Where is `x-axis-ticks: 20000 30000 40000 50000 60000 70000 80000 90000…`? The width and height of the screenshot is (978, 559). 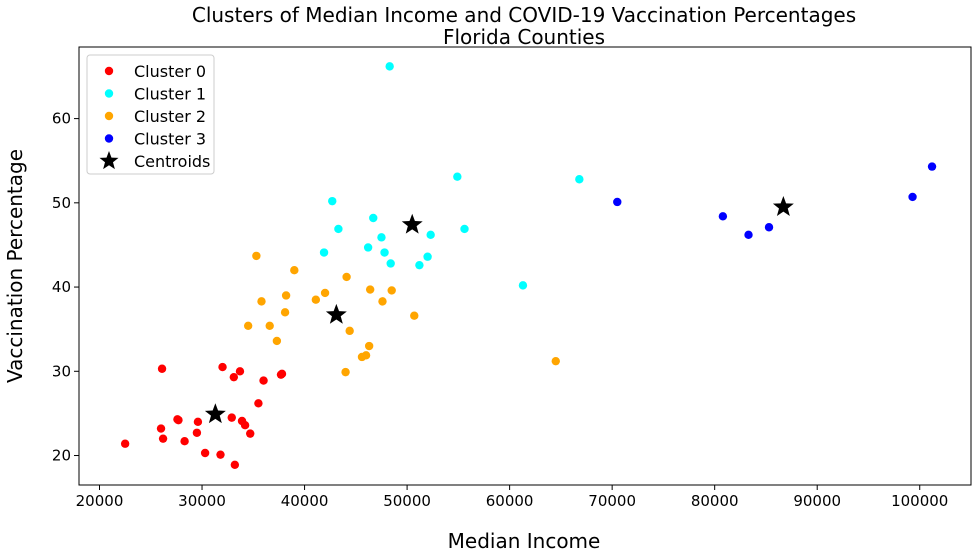 x-axis-ticks: 20000 30000 40000 50000 60000 70000 80000 90000… is located at coordinates (512, 497).